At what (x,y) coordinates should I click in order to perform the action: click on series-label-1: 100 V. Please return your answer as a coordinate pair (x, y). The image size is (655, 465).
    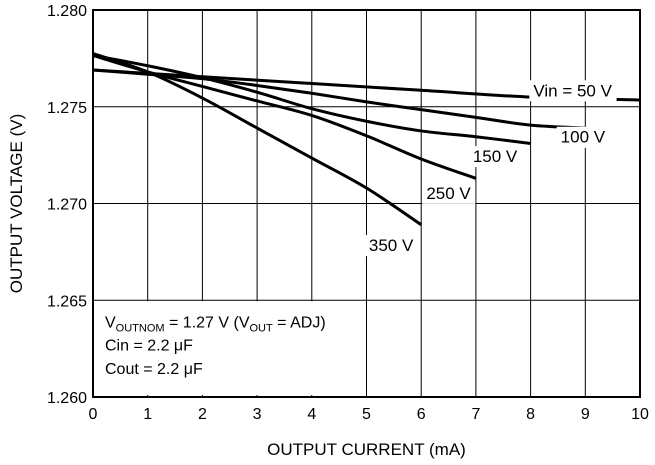
    Looking at the image, I should click on (583, 137).